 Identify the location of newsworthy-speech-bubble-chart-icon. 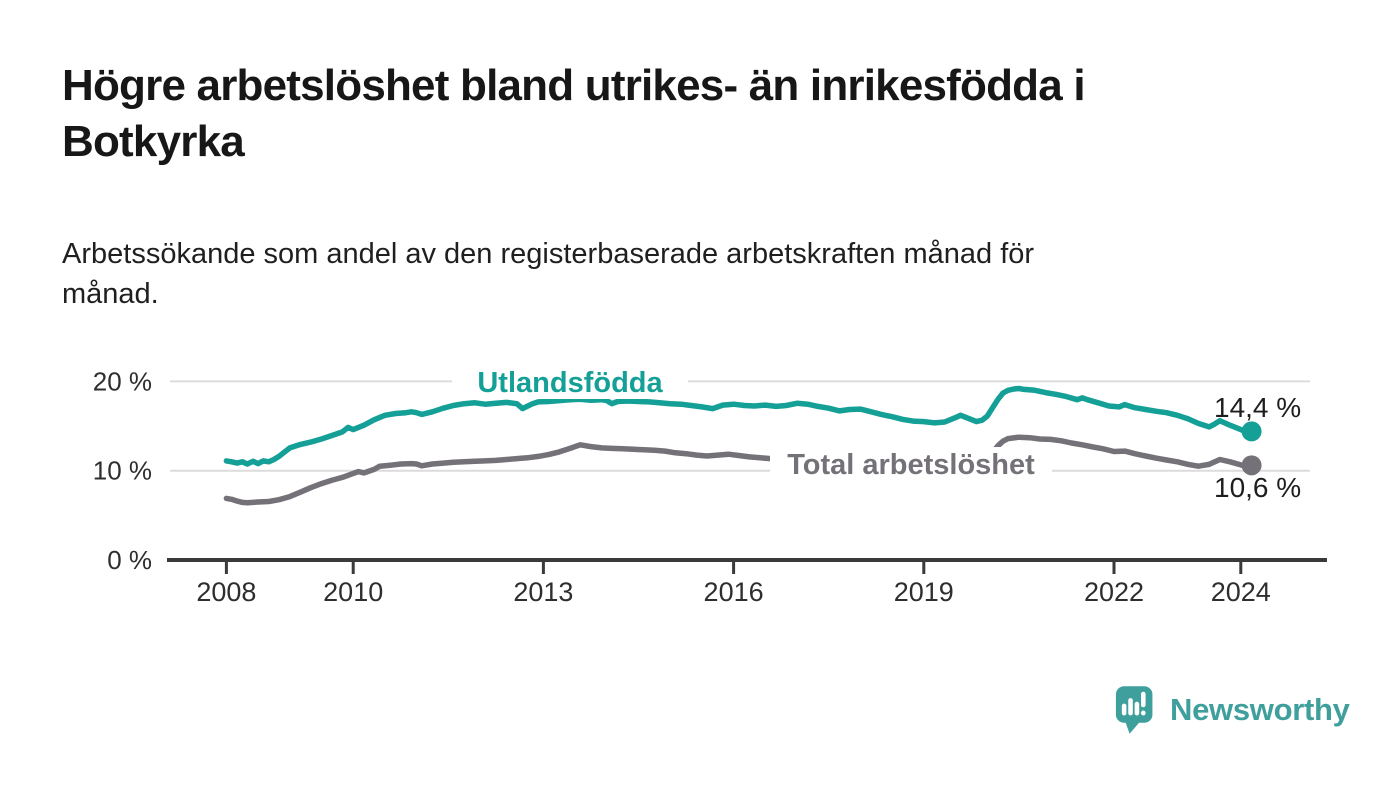
(1134, 710).